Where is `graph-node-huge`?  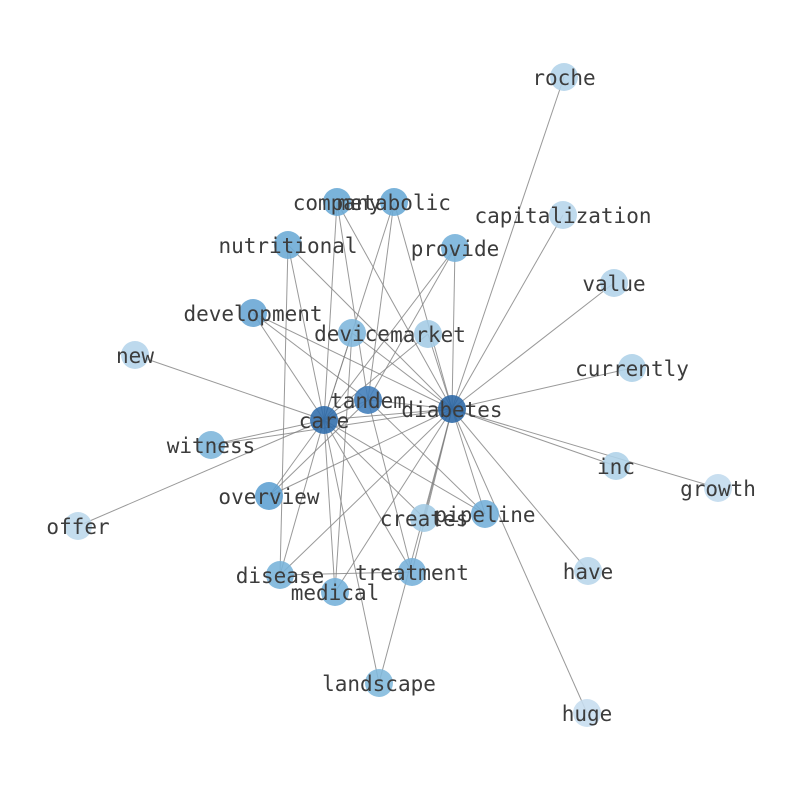 graph-node-huge is located at coordinates (587, 713).